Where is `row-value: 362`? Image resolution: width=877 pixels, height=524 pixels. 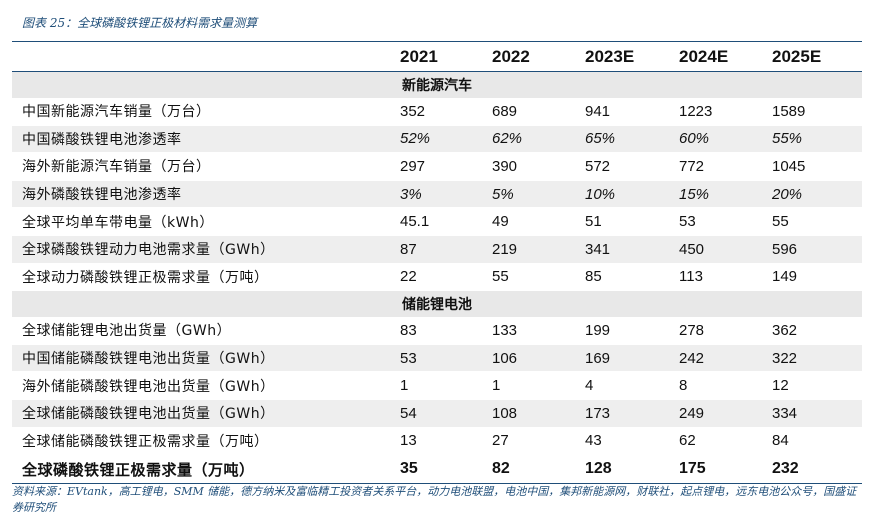 row-value: 362 is located at coordinates (817, 331).